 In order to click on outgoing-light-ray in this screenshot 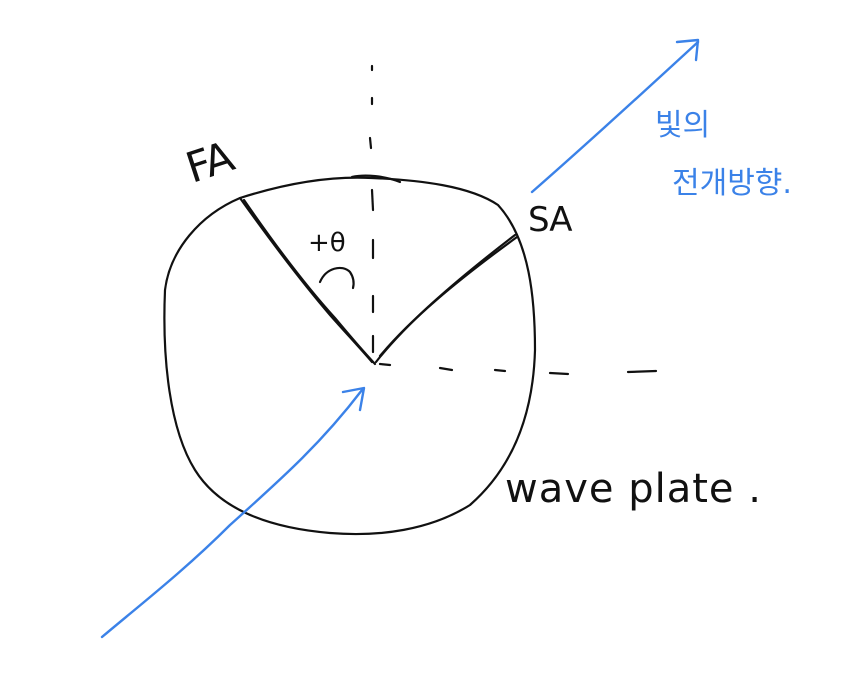, I will do `click(615, 117)`.